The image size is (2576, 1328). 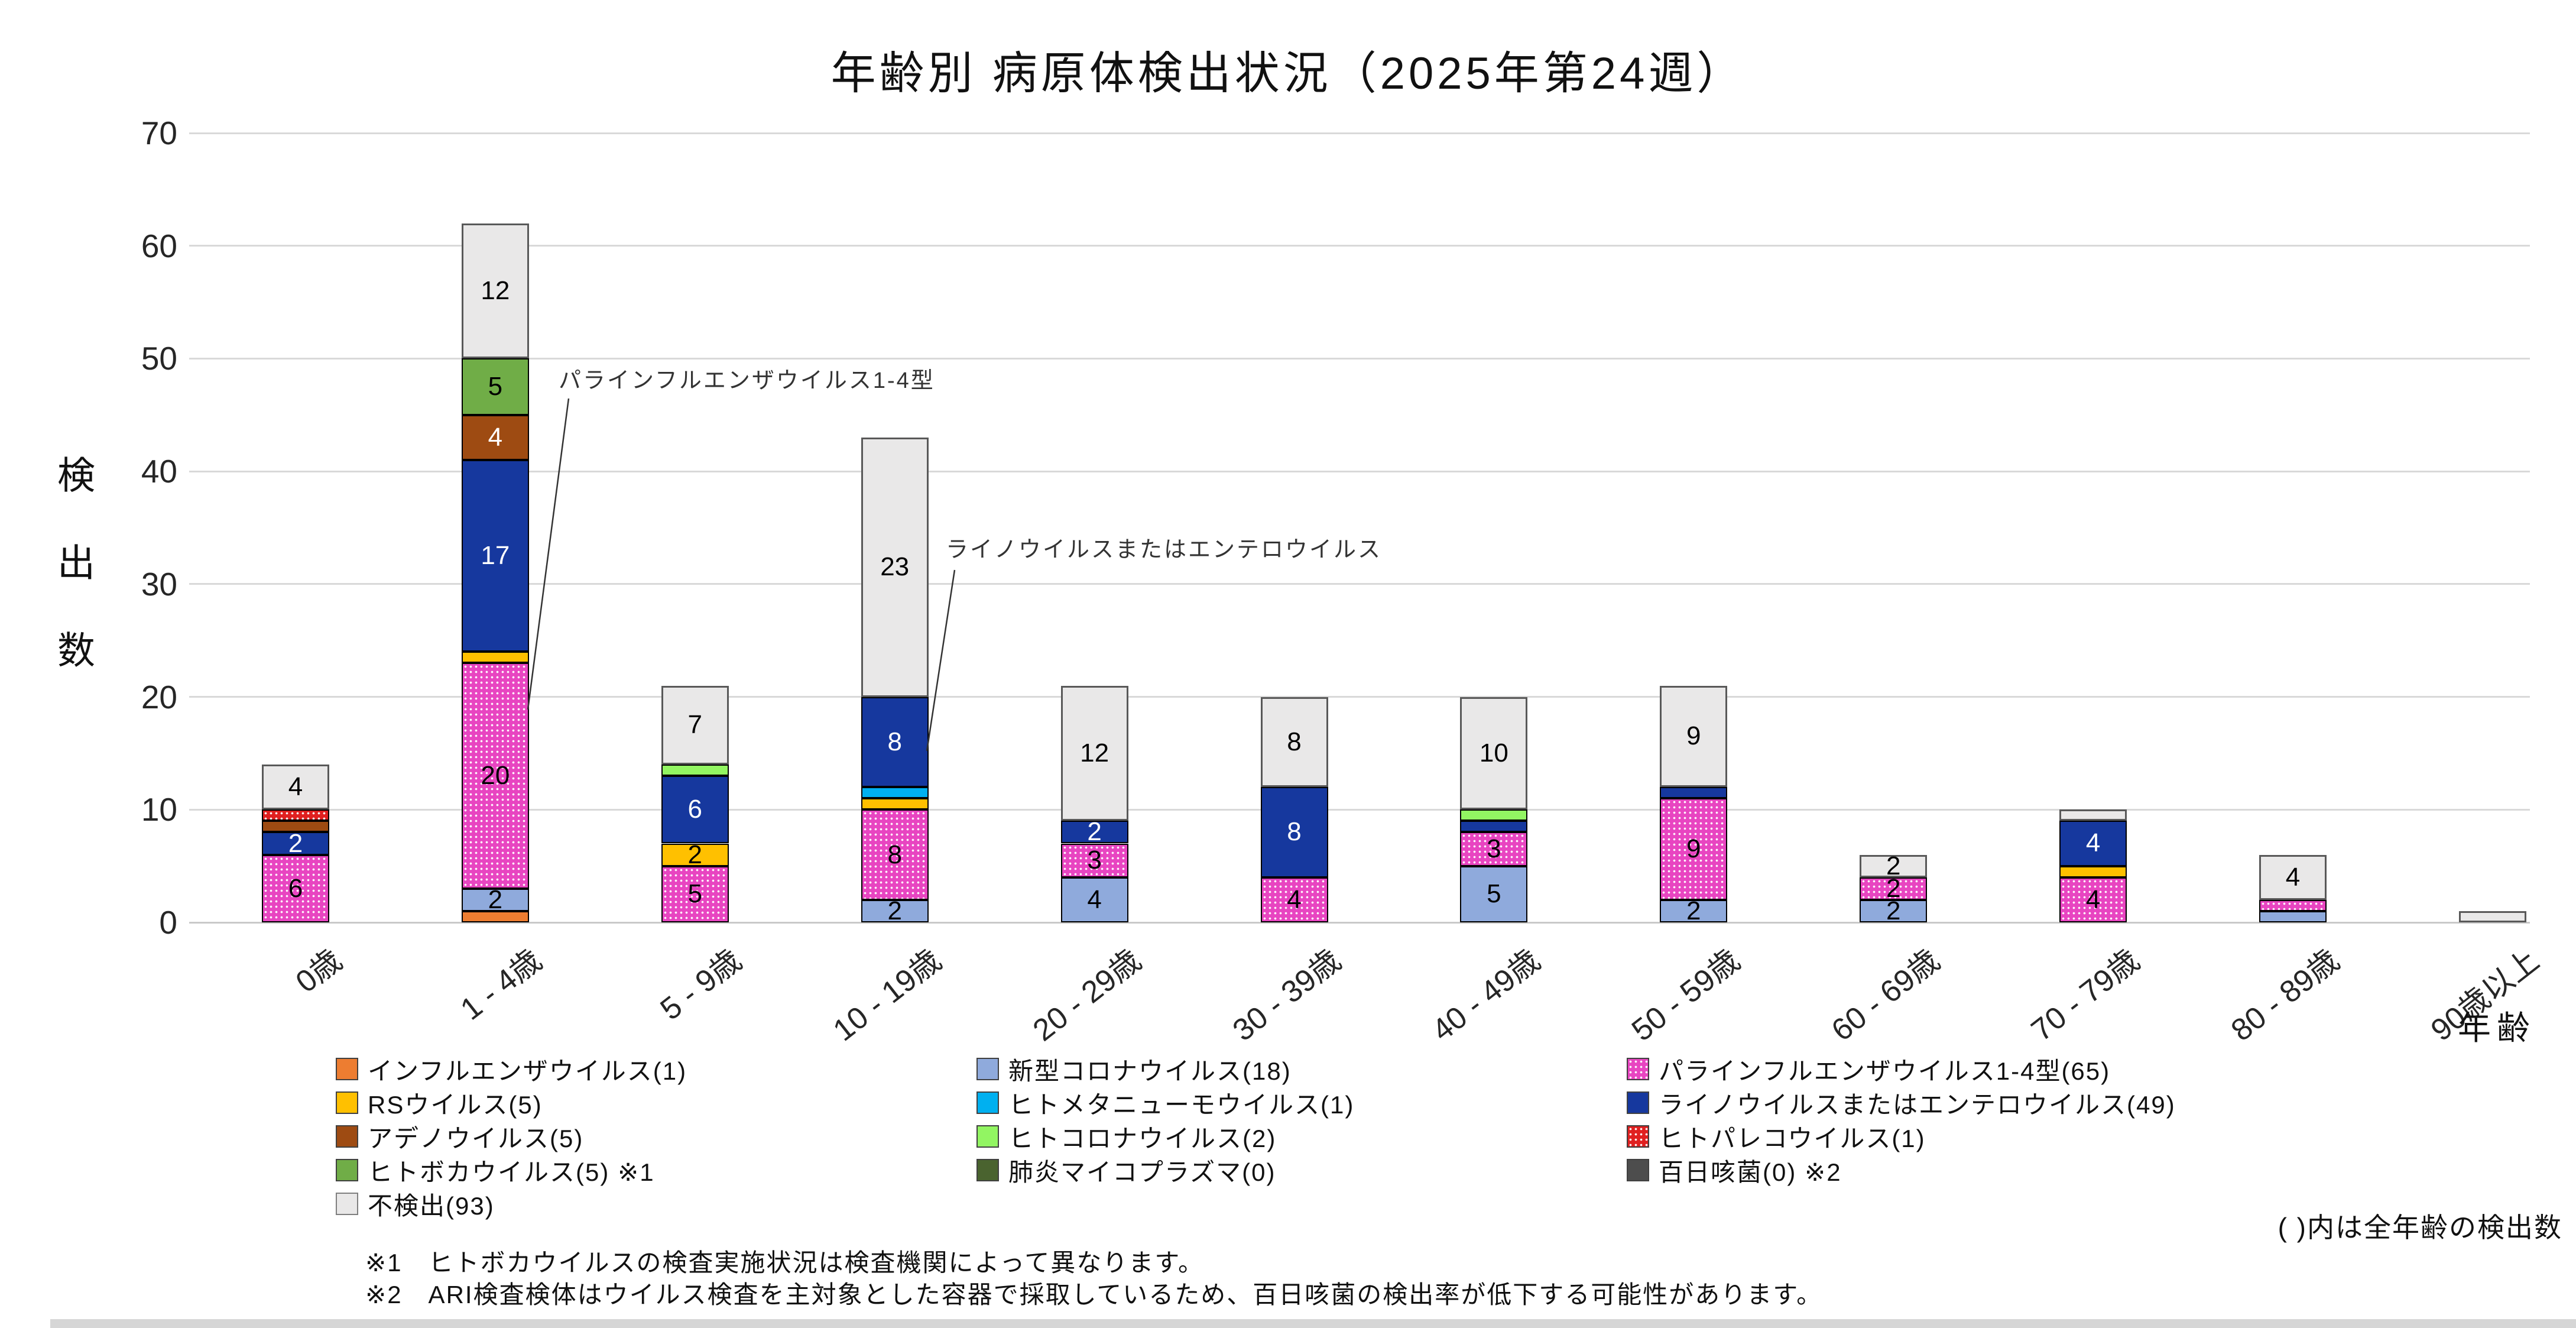 I want to click on legend-item-ヒトボカウイルス: ヒトボカウイルス(5) ※1, so click(x=511, y=1172).